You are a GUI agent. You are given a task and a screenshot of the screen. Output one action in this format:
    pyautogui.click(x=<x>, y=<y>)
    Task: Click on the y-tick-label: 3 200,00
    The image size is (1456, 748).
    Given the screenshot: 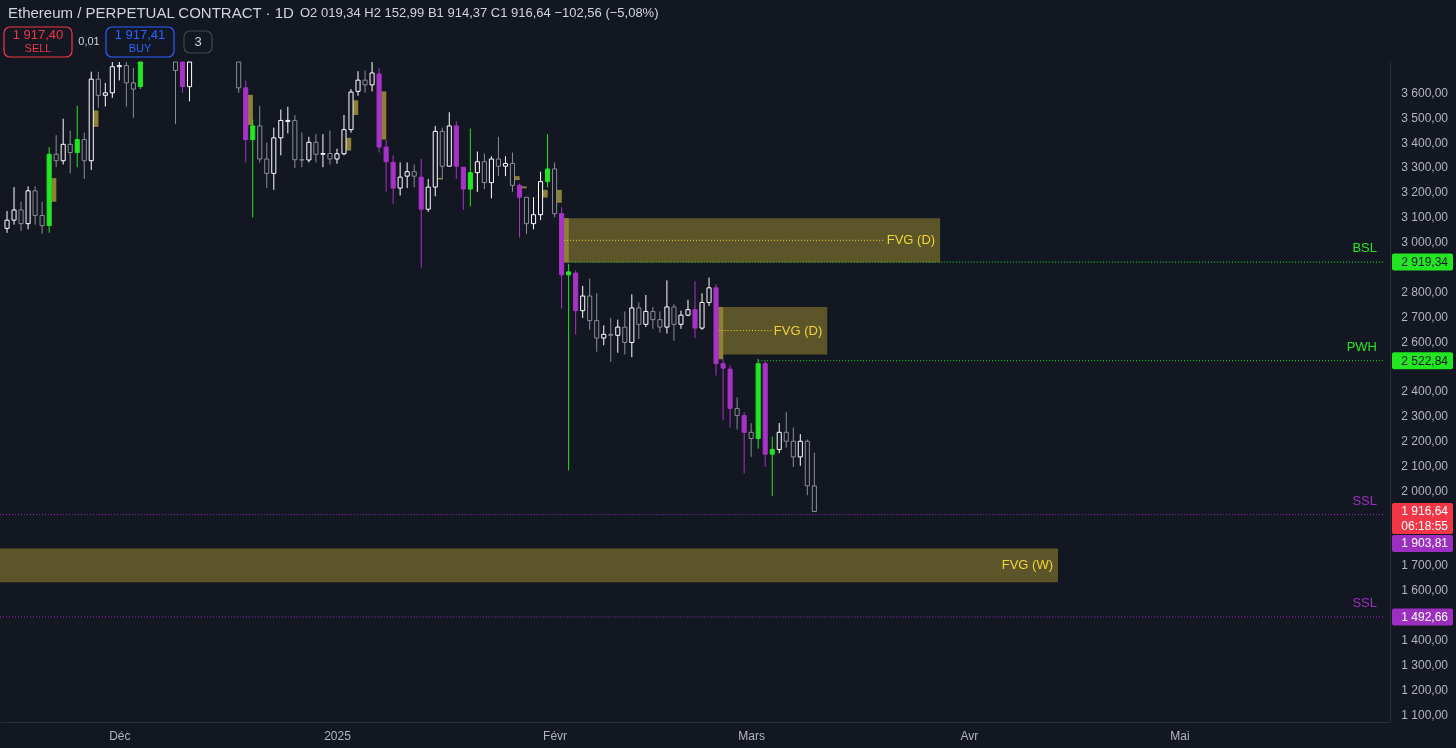 What is the action you would take?
    pyautogui.click(x=1425, y=192)
    